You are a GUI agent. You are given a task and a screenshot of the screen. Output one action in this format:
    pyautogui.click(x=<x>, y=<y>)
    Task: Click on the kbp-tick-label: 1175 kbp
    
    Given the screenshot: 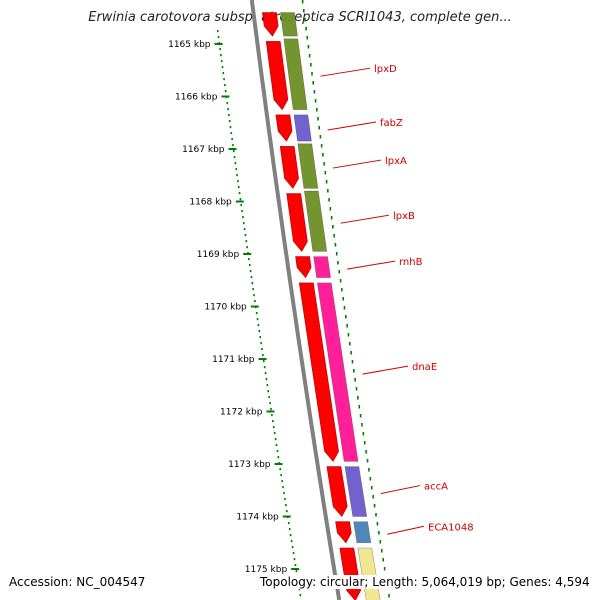 What is the action you would take?
    pyautogui.click(x=266, y=570)
    